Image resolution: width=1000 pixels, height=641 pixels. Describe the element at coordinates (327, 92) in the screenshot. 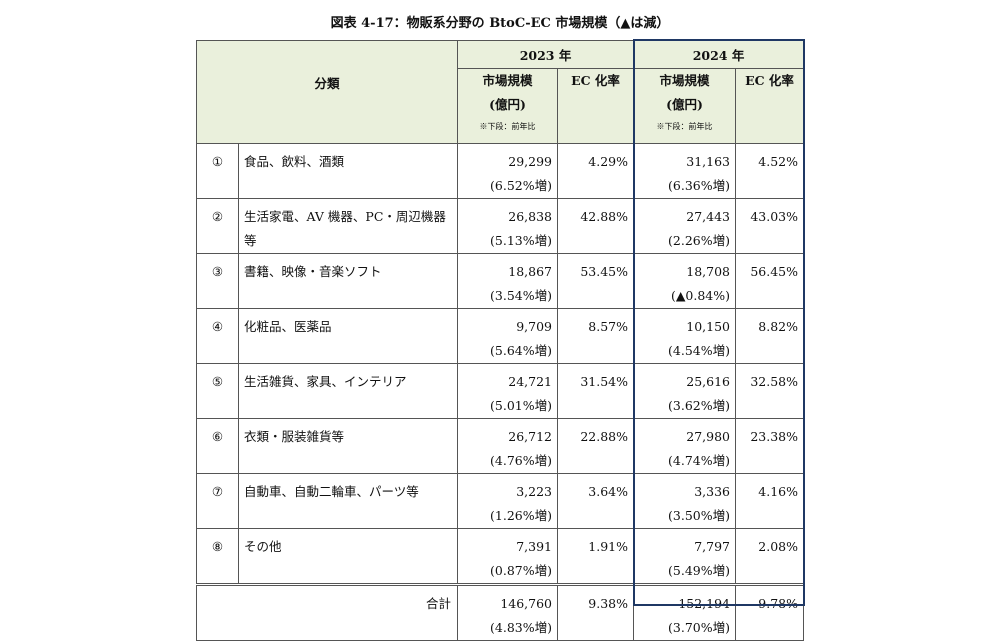

I see `category-header: 分類` at that location.